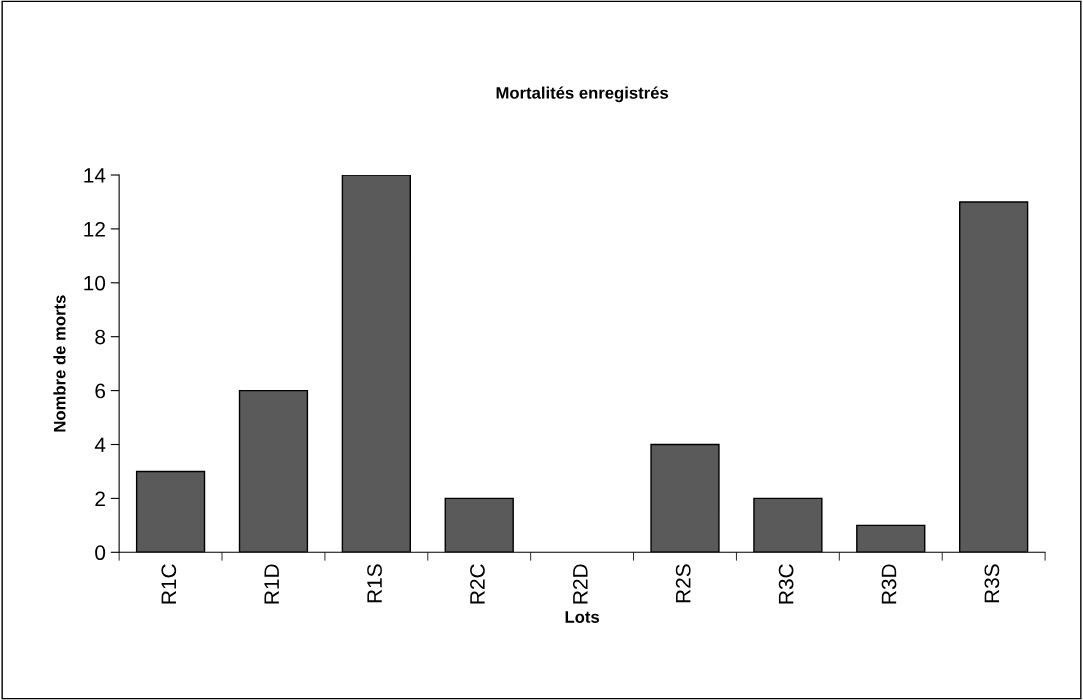 This screenshot has height=700, width=1083. I want to click on x-axis-title: Lots, so click(582, 617).